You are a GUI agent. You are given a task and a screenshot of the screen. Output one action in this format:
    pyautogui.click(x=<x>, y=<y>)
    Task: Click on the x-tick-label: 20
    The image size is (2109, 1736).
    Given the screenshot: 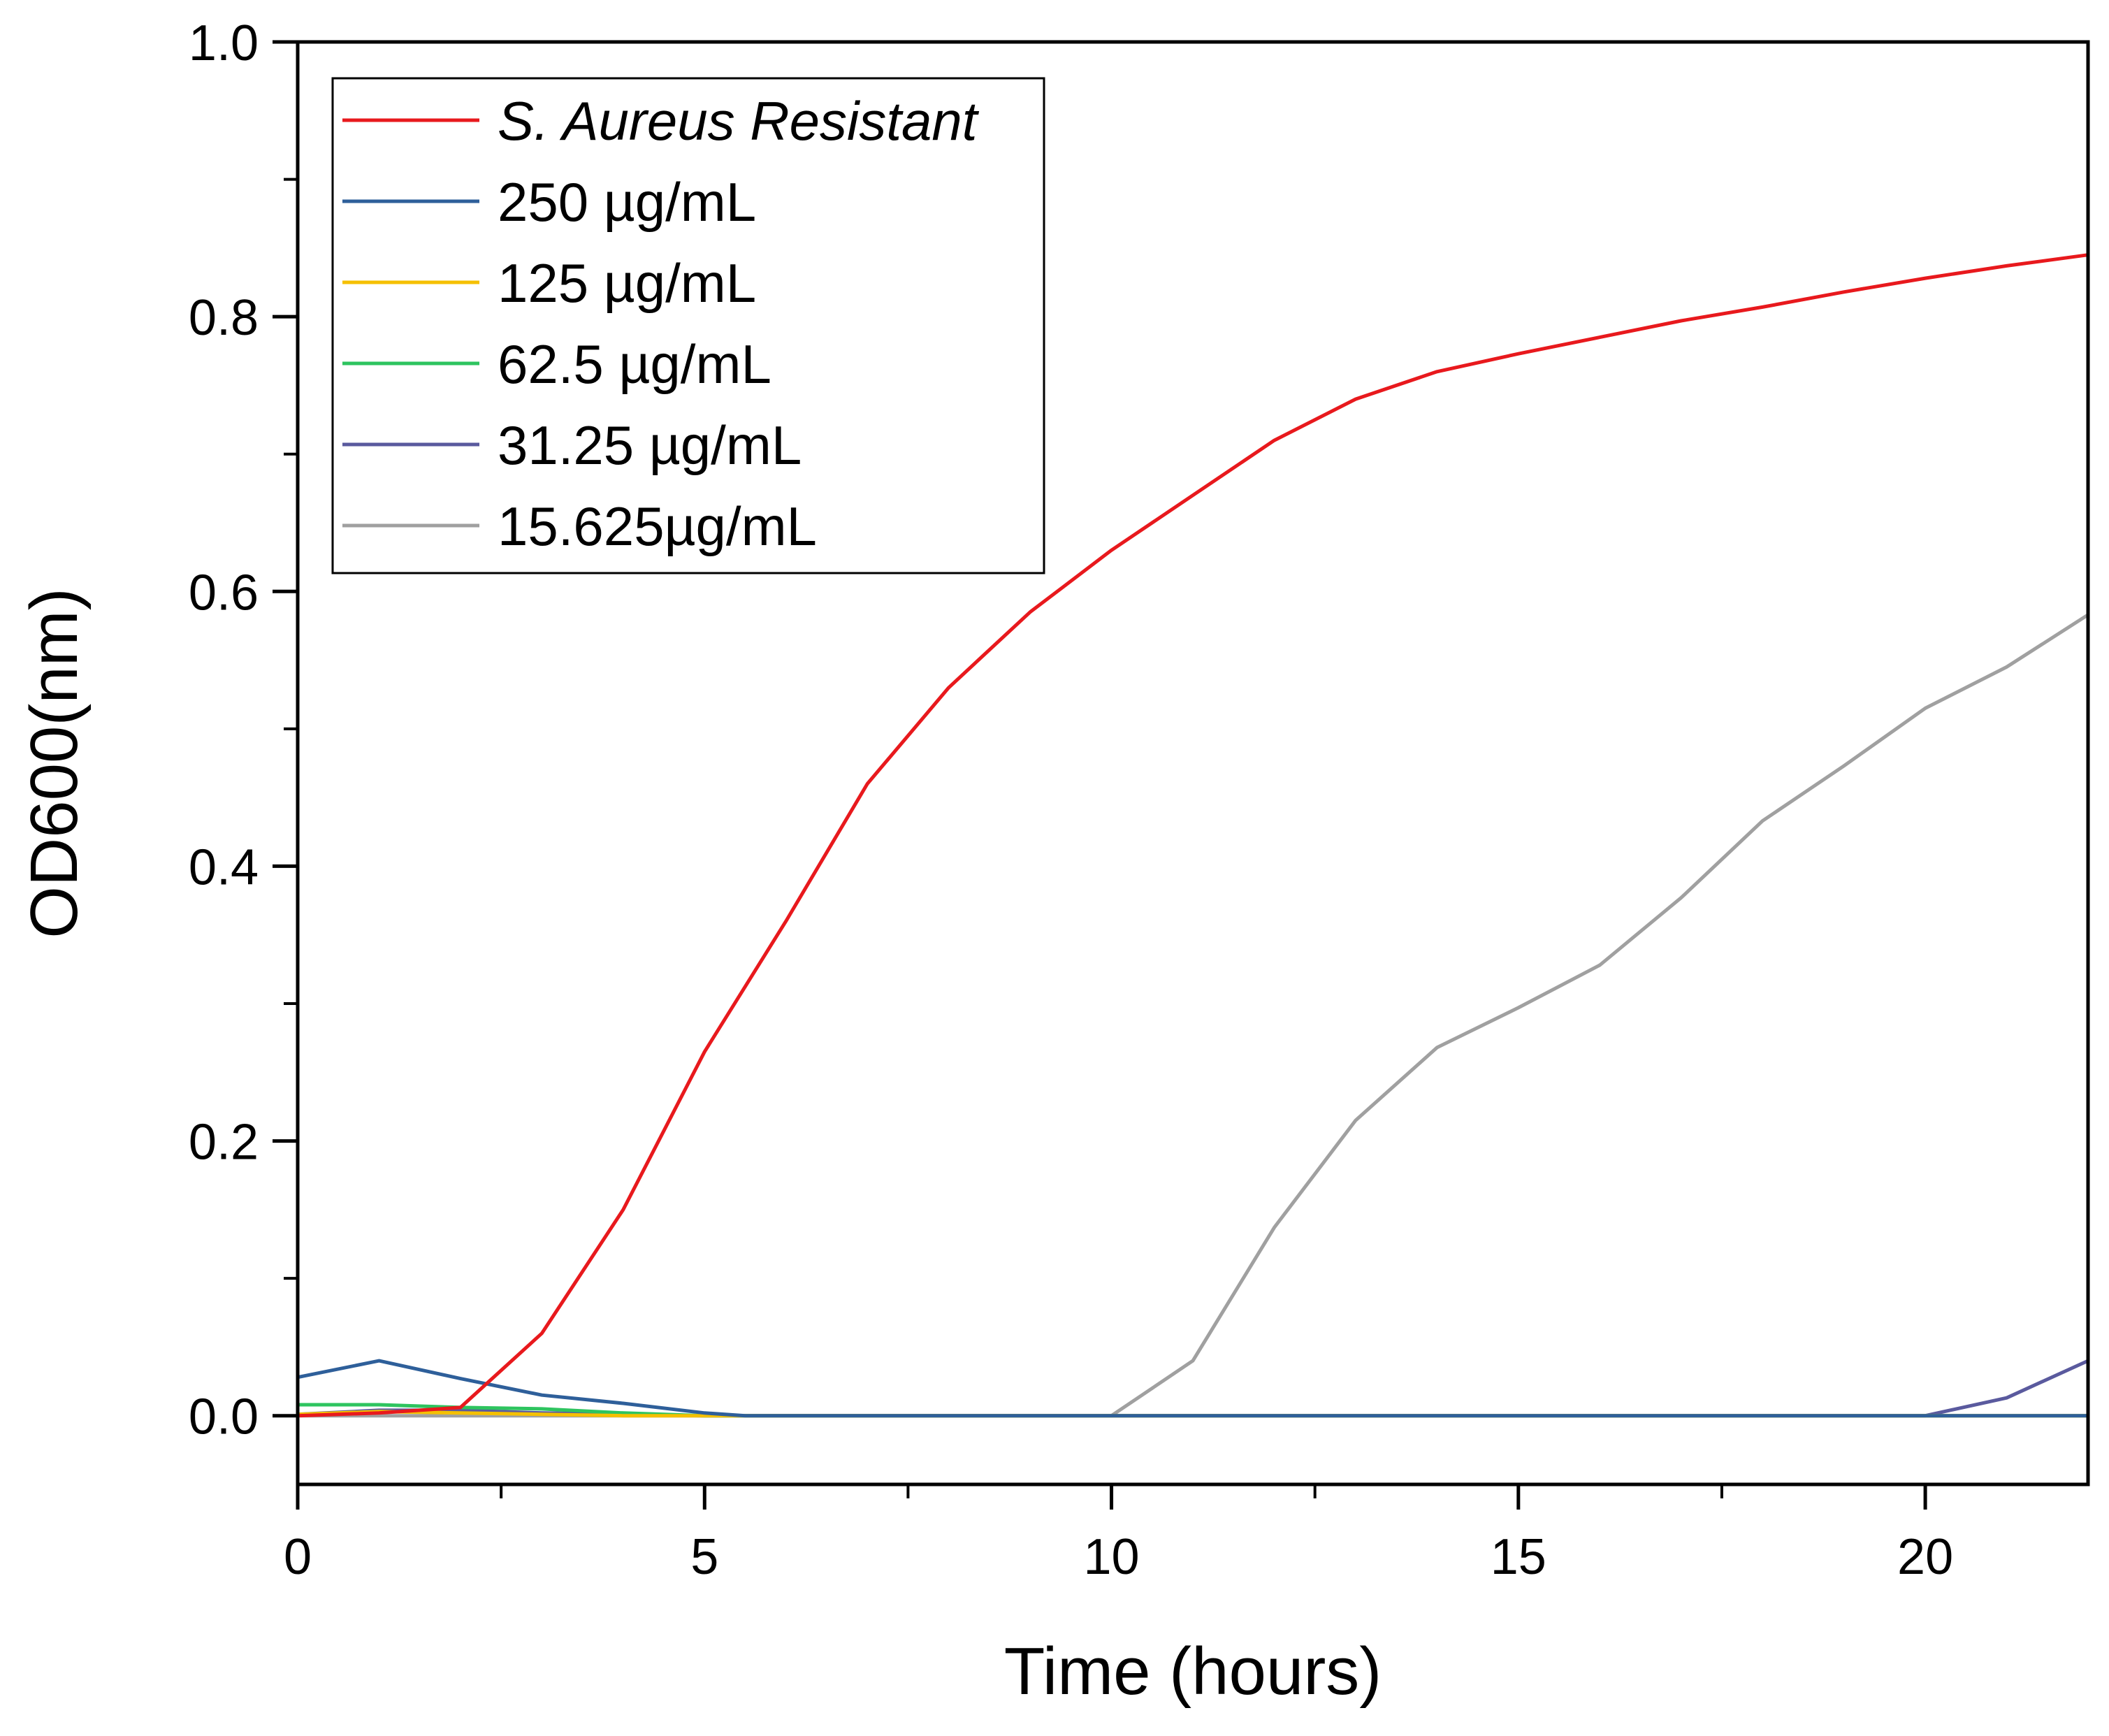 What is the action you would take?
    pyautogui.click(x=1925, y=1557)
    